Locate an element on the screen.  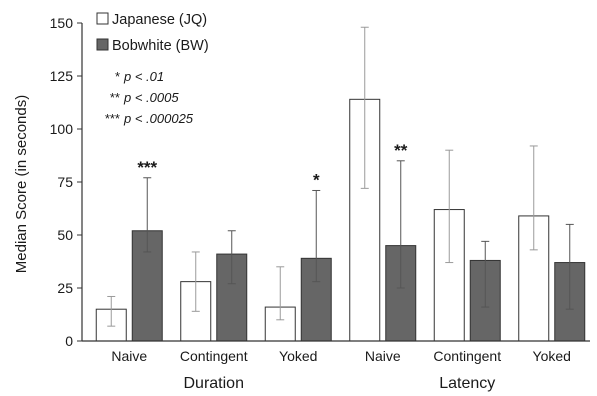
y-tick-label: 50 is located at coordinates (65, 235).